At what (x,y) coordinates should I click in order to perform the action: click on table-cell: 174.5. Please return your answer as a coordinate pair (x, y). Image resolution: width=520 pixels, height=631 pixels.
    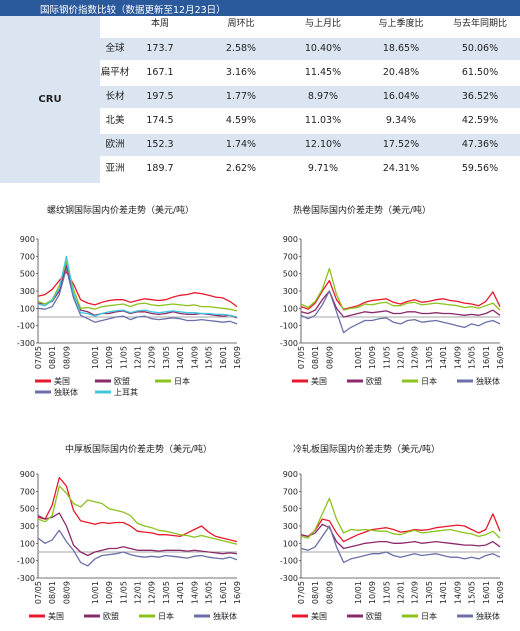
    Looking at the image, I should click on (160, 120).